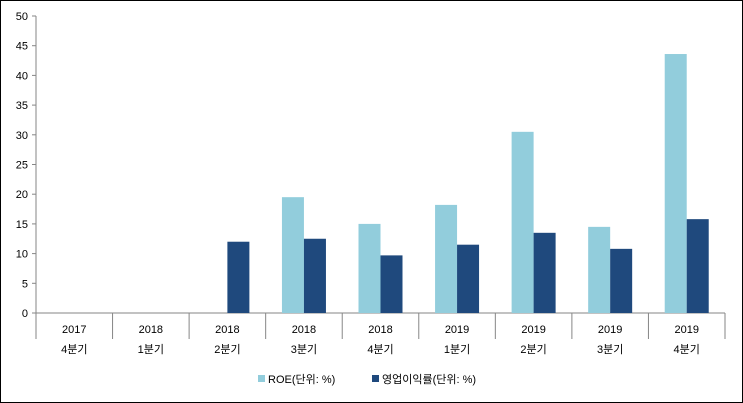  I want to click on legend-label: ROE(단위: %), so click(301, 379).